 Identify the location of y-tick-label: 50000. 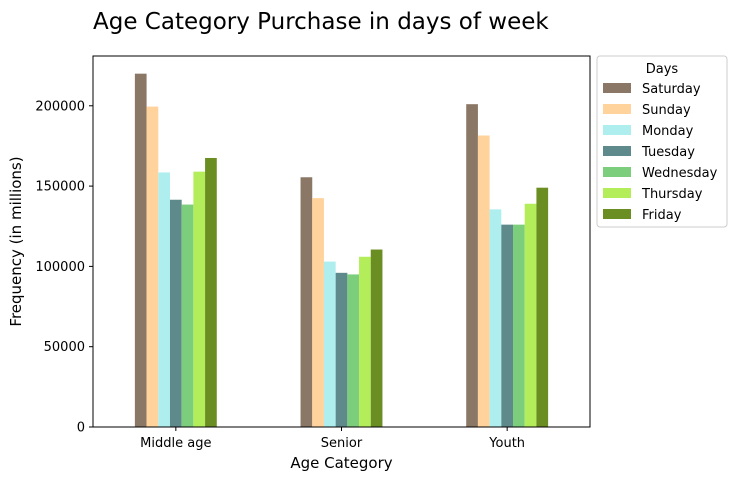
(64, 347).